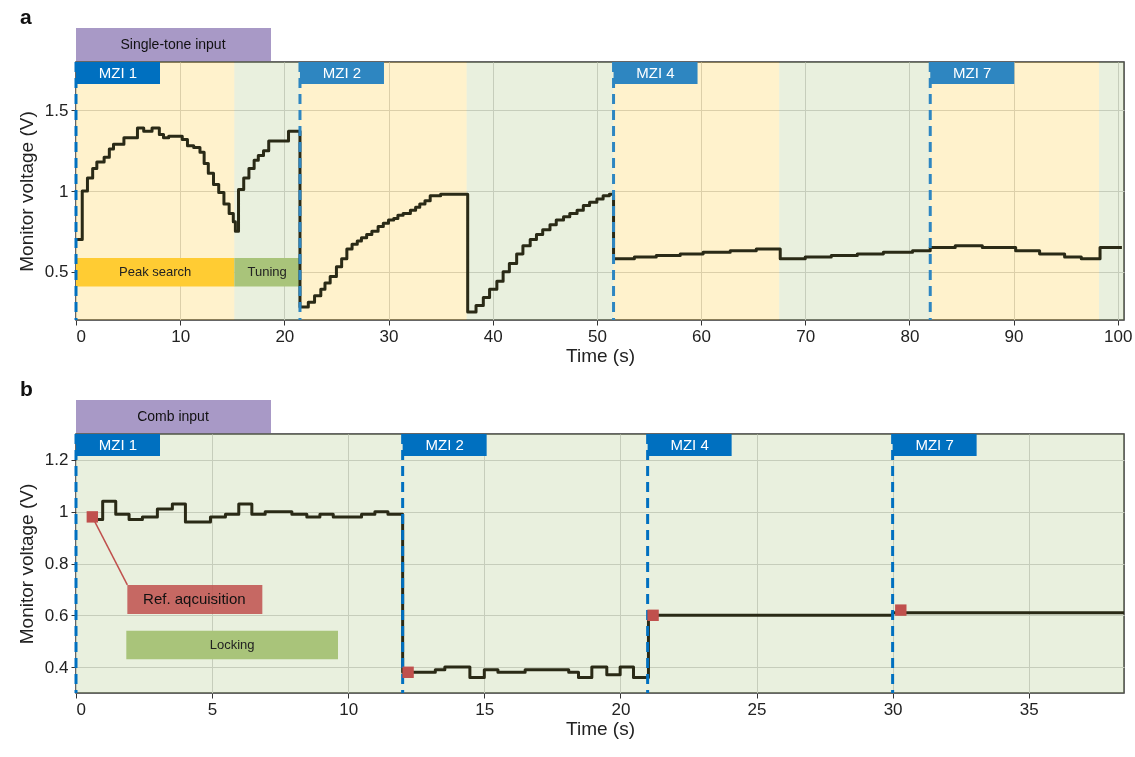 This screenshot has width=1135, height=757. What do you see at coordinates (56, 460) in the screenshot?
I see `y-tick-label: 1.2` at bounding box center [56, 460].